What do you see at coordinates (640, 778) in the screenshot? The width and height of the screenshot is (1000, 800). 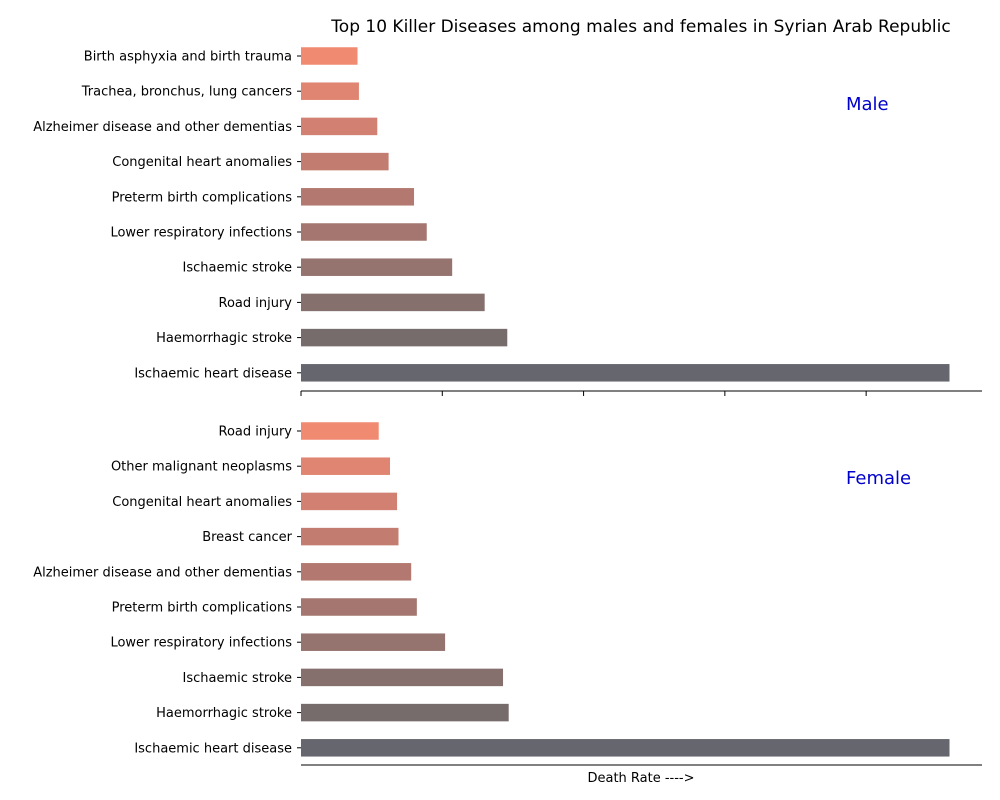 I see `x-axis-label: Death Rate ---->` at bounding box center [640, 778].